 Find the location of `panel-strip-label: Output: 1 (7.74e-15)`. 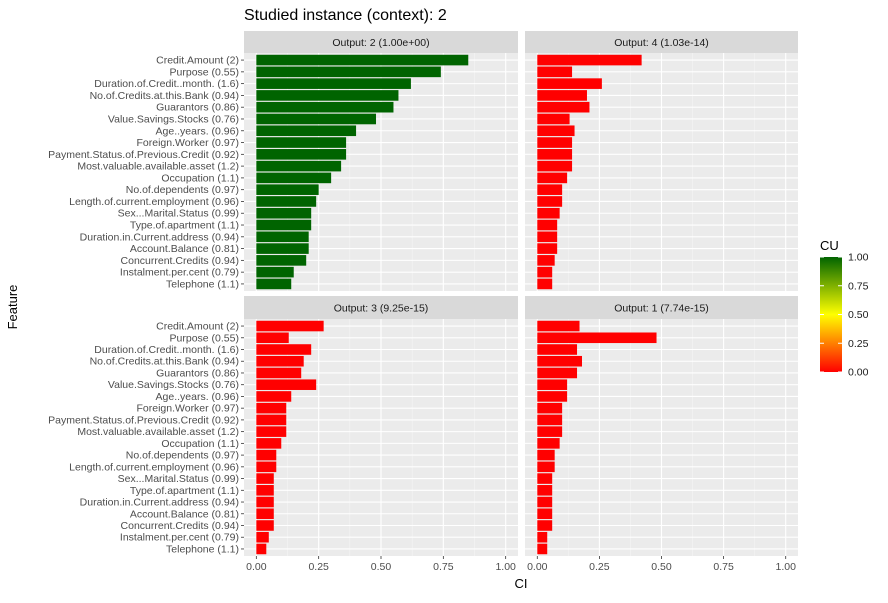

panel-strip-label: Output: 1 (7.74e-15) is located at coordinates (661, 309).